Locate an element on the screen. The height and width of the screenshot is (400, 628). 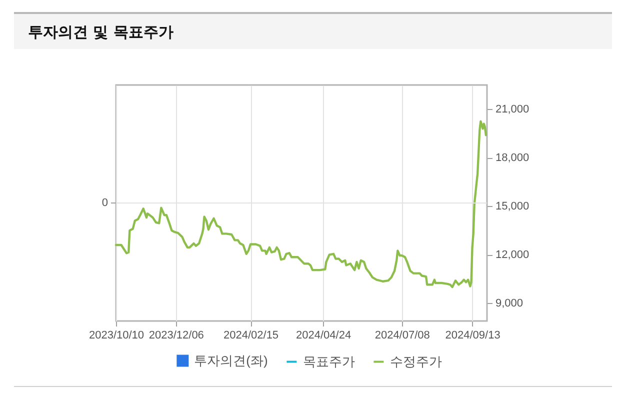
y2-tick-label: 12,000 is located at coordinates (513, 255).